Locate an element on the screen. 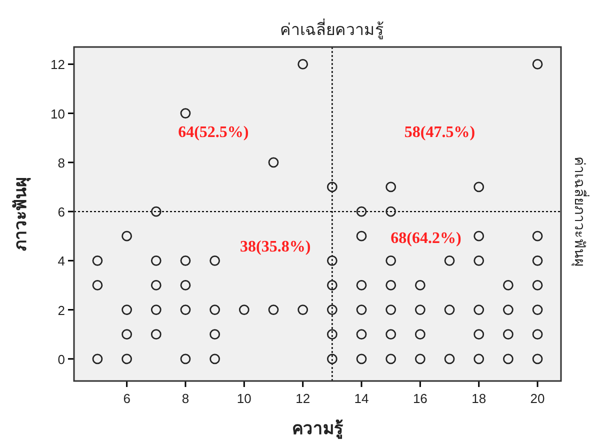 The width and height of the screenshot is (595, 443). x-tick-label: 8 is located at coordinates (186, 398).